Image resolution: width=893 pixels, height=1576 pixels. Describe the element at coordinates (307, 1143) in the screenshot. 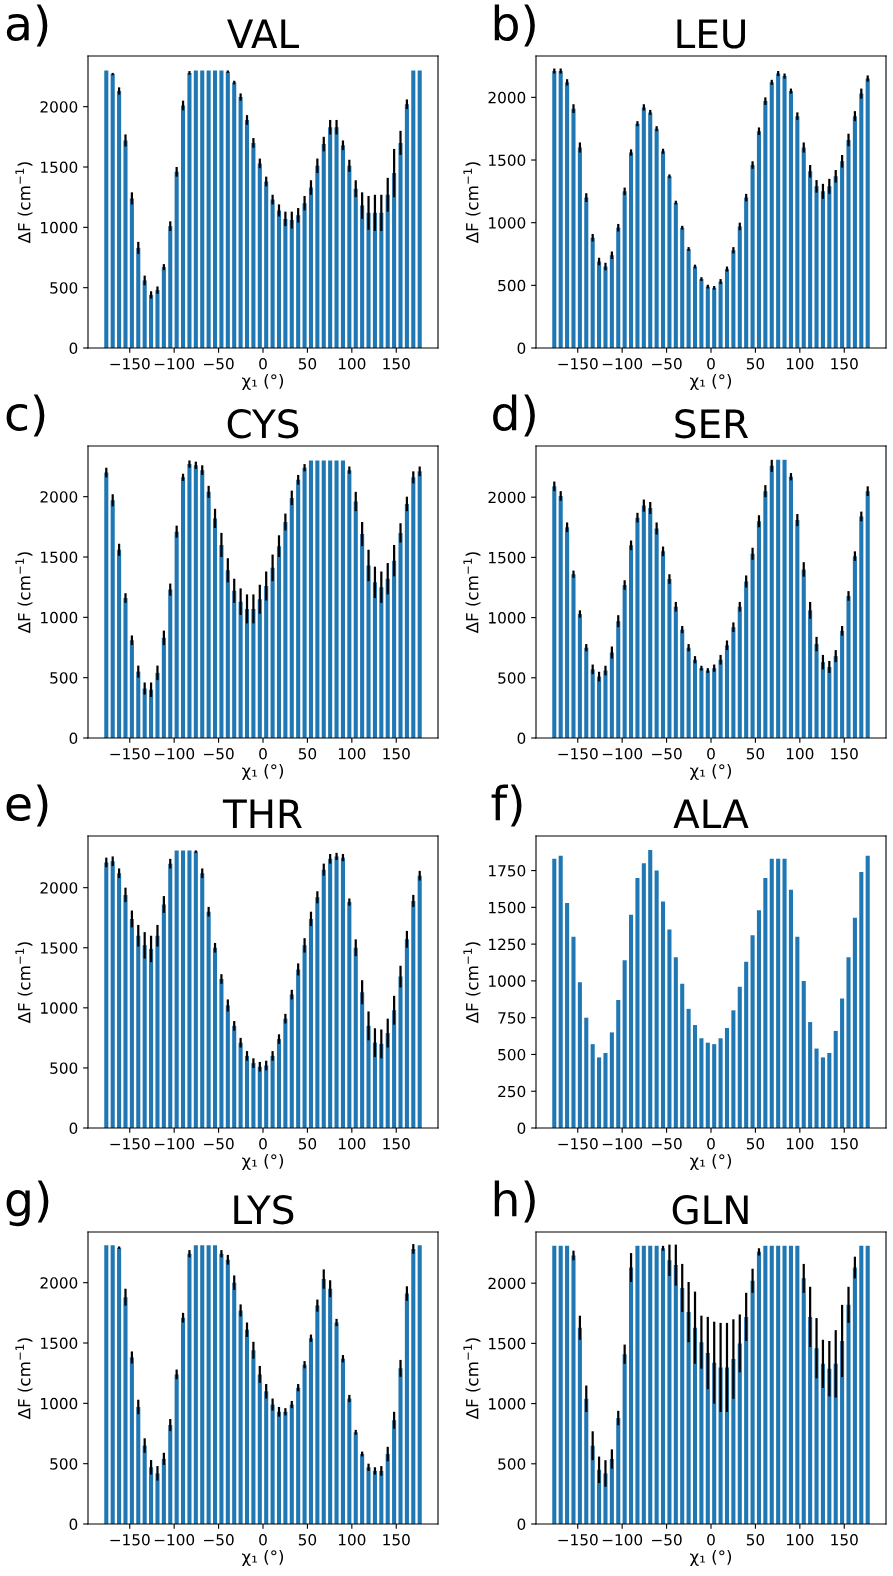

I see `x-tick-label: 50` at that location.